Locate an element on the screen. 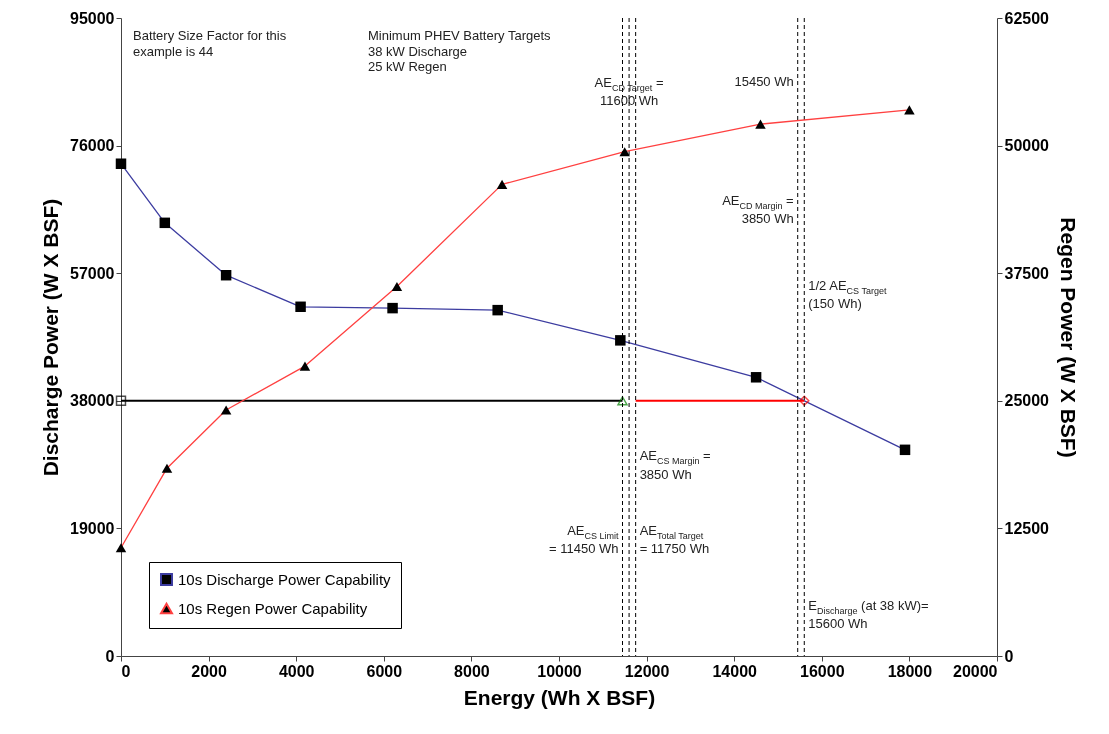 Image resolution: width=1109 pixels, height=734 pixels. legend-label: 10s Regen Power Capability is located at coordinates (273, 608).